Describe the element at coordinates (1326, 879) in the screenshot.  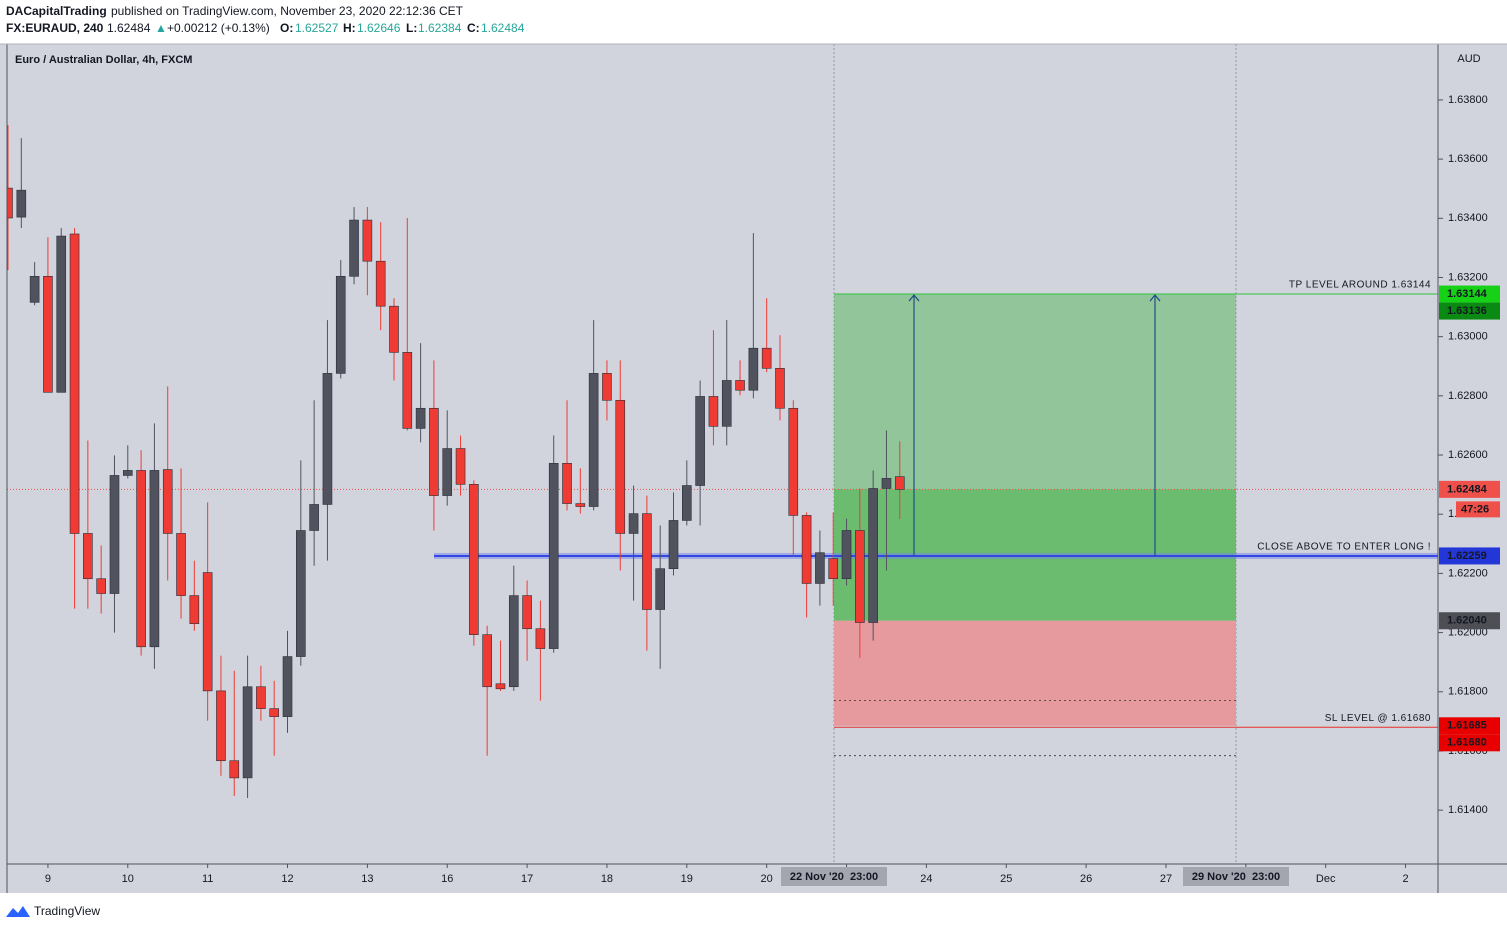
I see `x-tick-label: Dec` at that location.